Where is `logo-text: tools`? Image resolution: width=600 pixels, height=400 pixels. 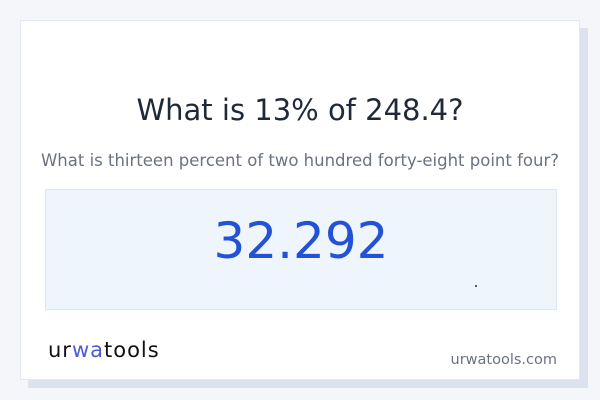 logo-text: tools is located at coordinates (132, 350).